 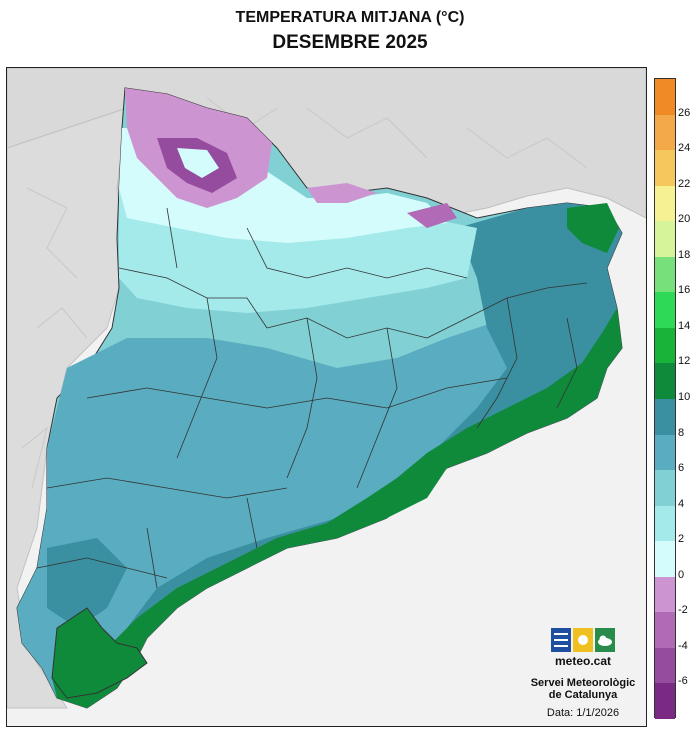 I want to click on legend-tick-label: -2, so click(x=683, y=610).